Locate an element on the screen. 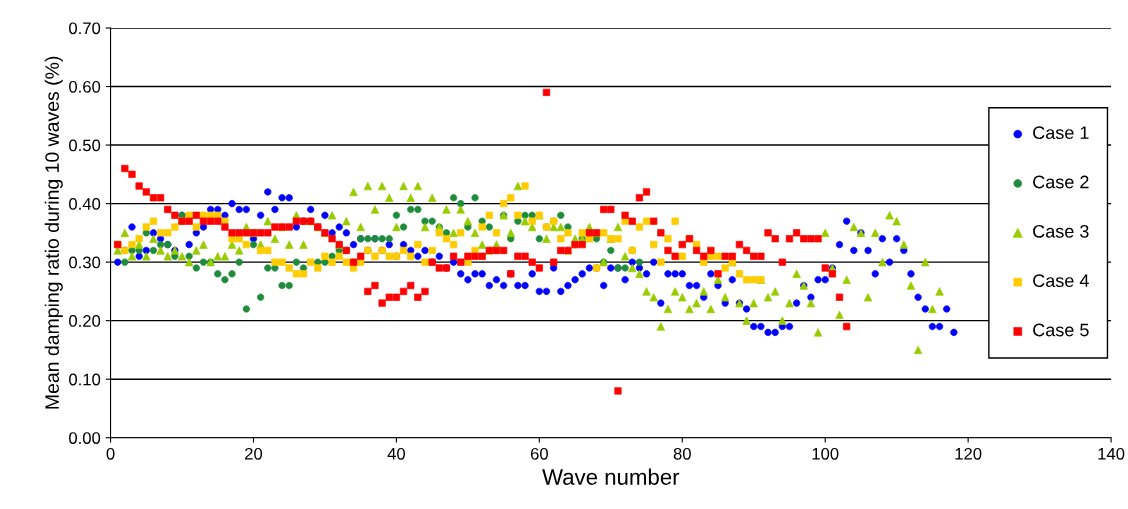  x-tick-label: 20 is located at coordinates (254, 453).